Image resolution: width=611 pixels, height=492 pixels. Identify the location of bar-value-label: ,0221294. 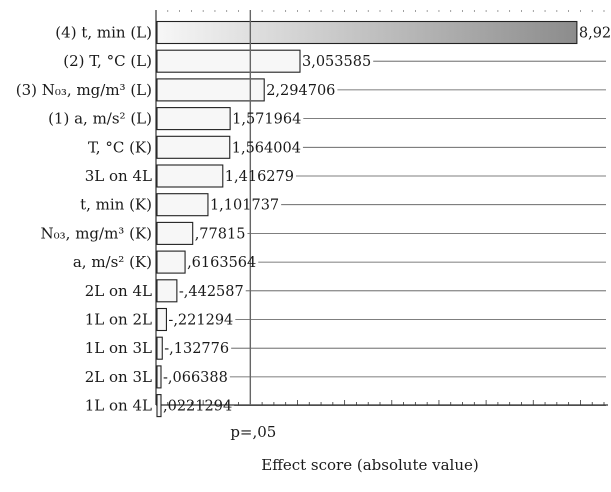
(197, 407).